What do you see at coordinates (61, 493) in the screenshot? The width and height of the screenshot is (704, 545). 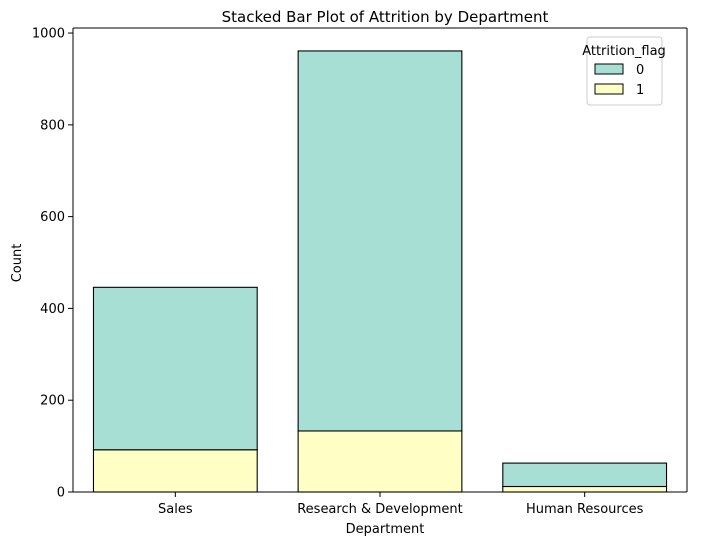 I see `y-tick-label: 0` at bounding box center [61, 493].